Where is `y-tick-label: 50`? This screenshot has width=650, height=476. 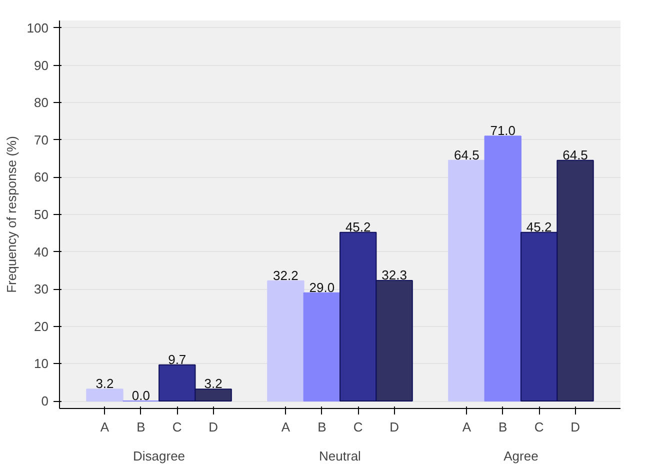
y-tick-label: 50 is located at coordinates (41, 214).